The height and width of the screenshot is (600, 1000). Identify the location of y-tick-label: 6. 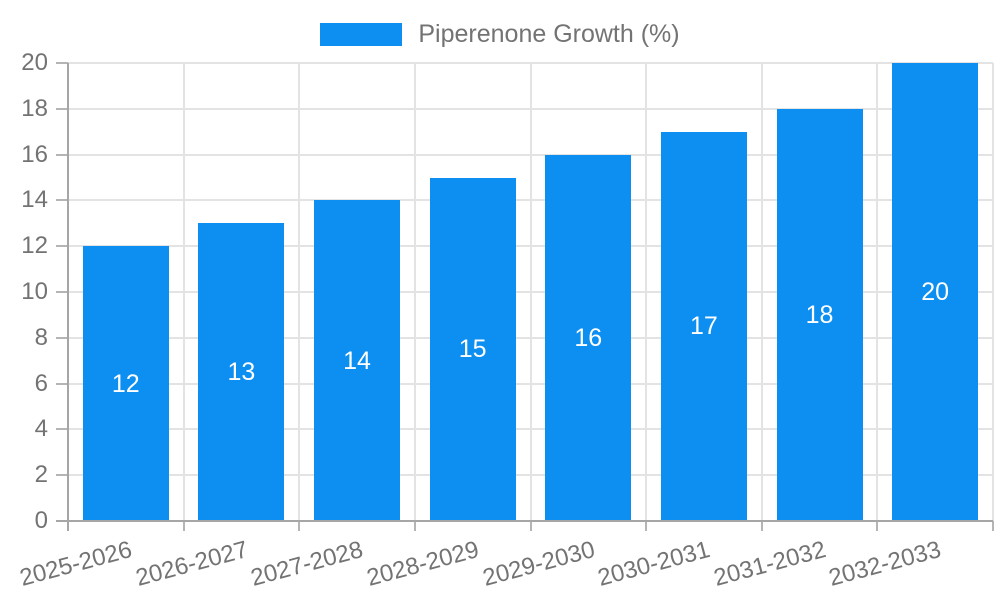
(41, 383).